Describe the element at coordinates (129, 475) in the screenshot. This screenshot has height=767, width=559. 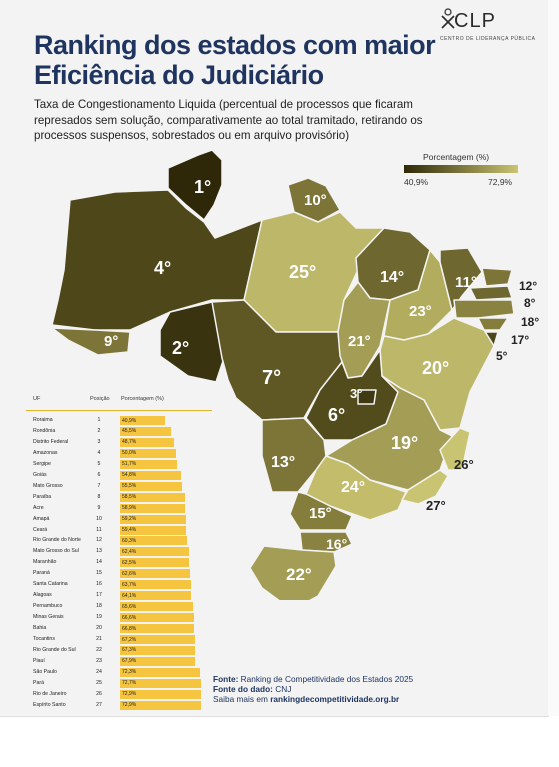
I see `row-percentage-label: 54,8%` at that location.